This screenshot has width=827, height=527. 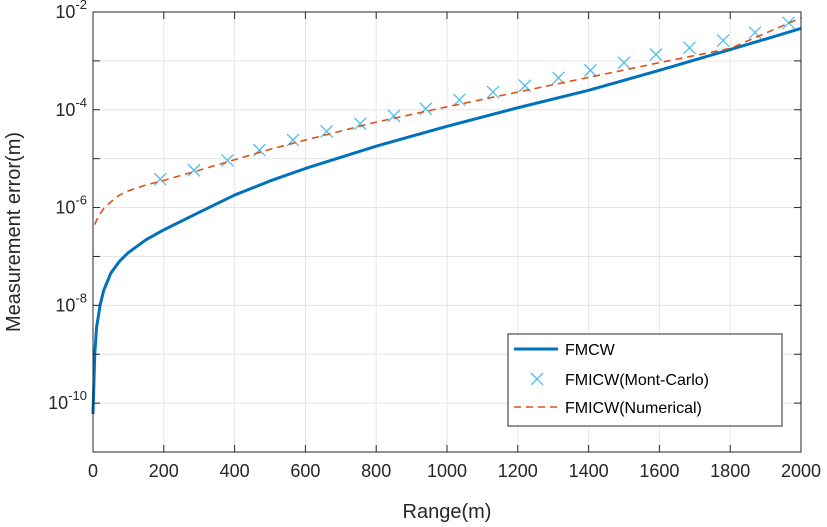 I want to click on y-tick-label: 10⁻², so click(x=71, y=11).